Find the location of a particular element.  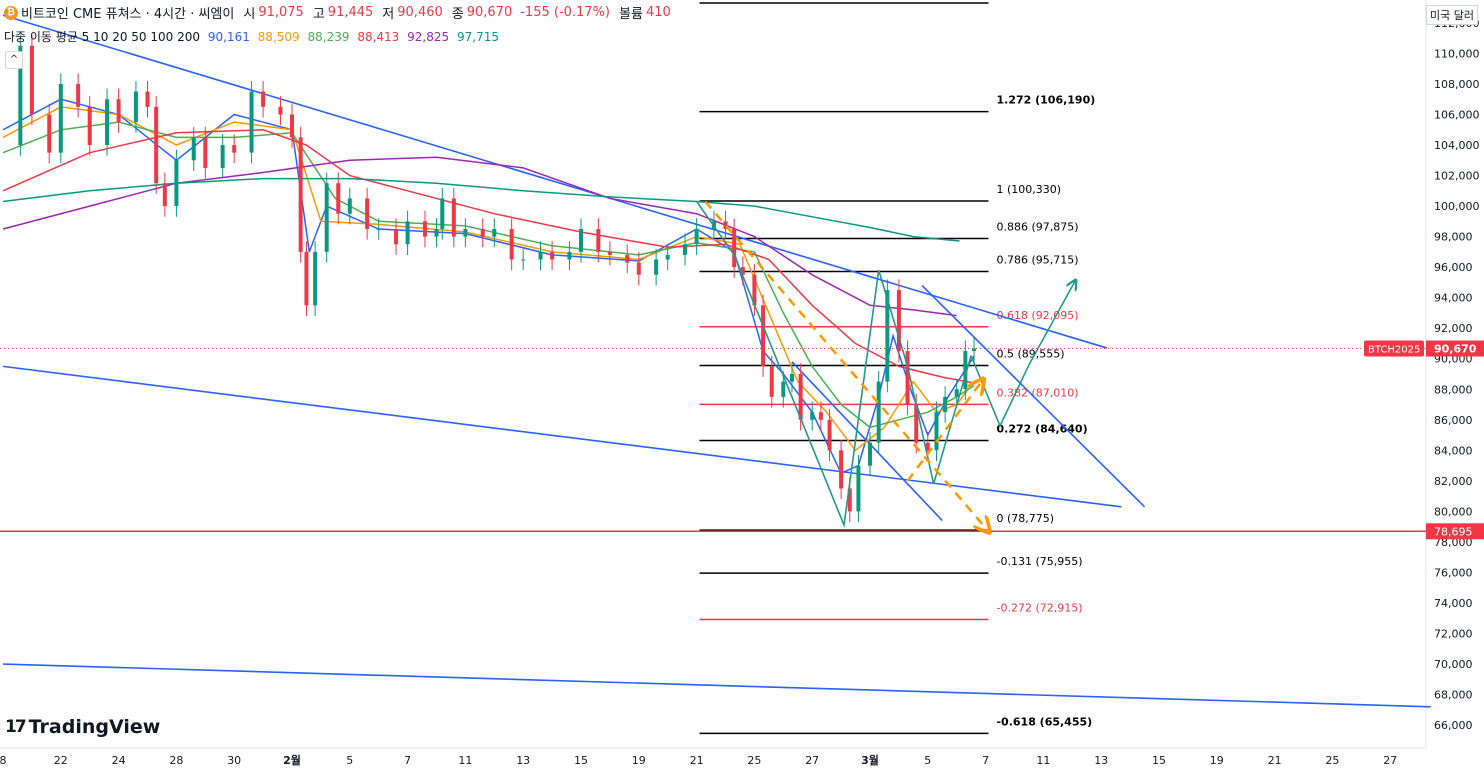

close-value: 90,670 is located at coordinates (489, 12).